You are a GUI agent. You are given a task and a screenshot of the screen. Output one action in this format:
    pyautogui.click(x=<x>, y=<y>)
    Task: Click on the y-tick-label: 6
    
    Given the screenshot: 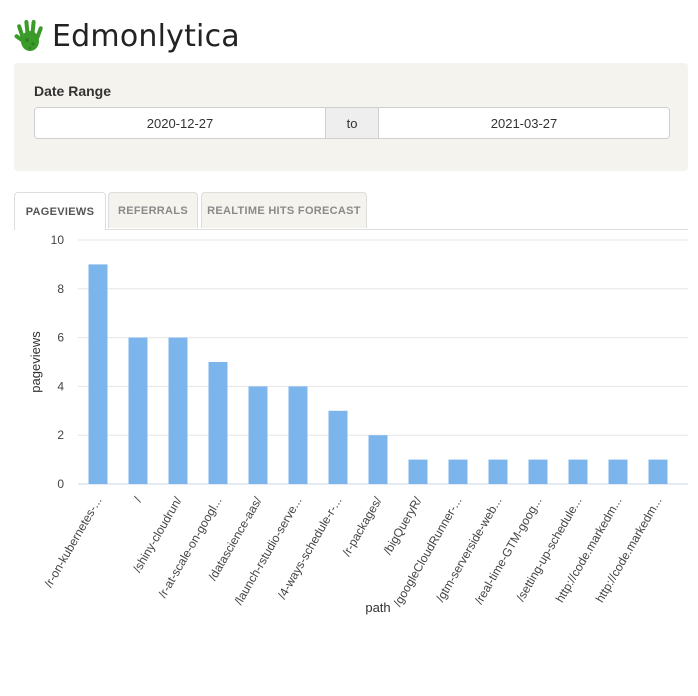 What is the action you would take?
    pyautogui.click(x=60, y=338)
    